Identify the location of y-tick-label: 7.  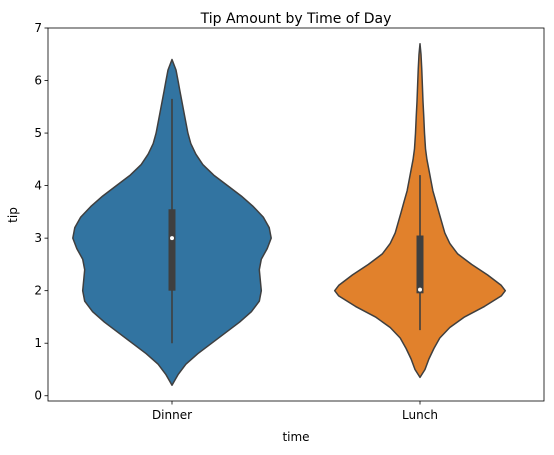
(38, 28).